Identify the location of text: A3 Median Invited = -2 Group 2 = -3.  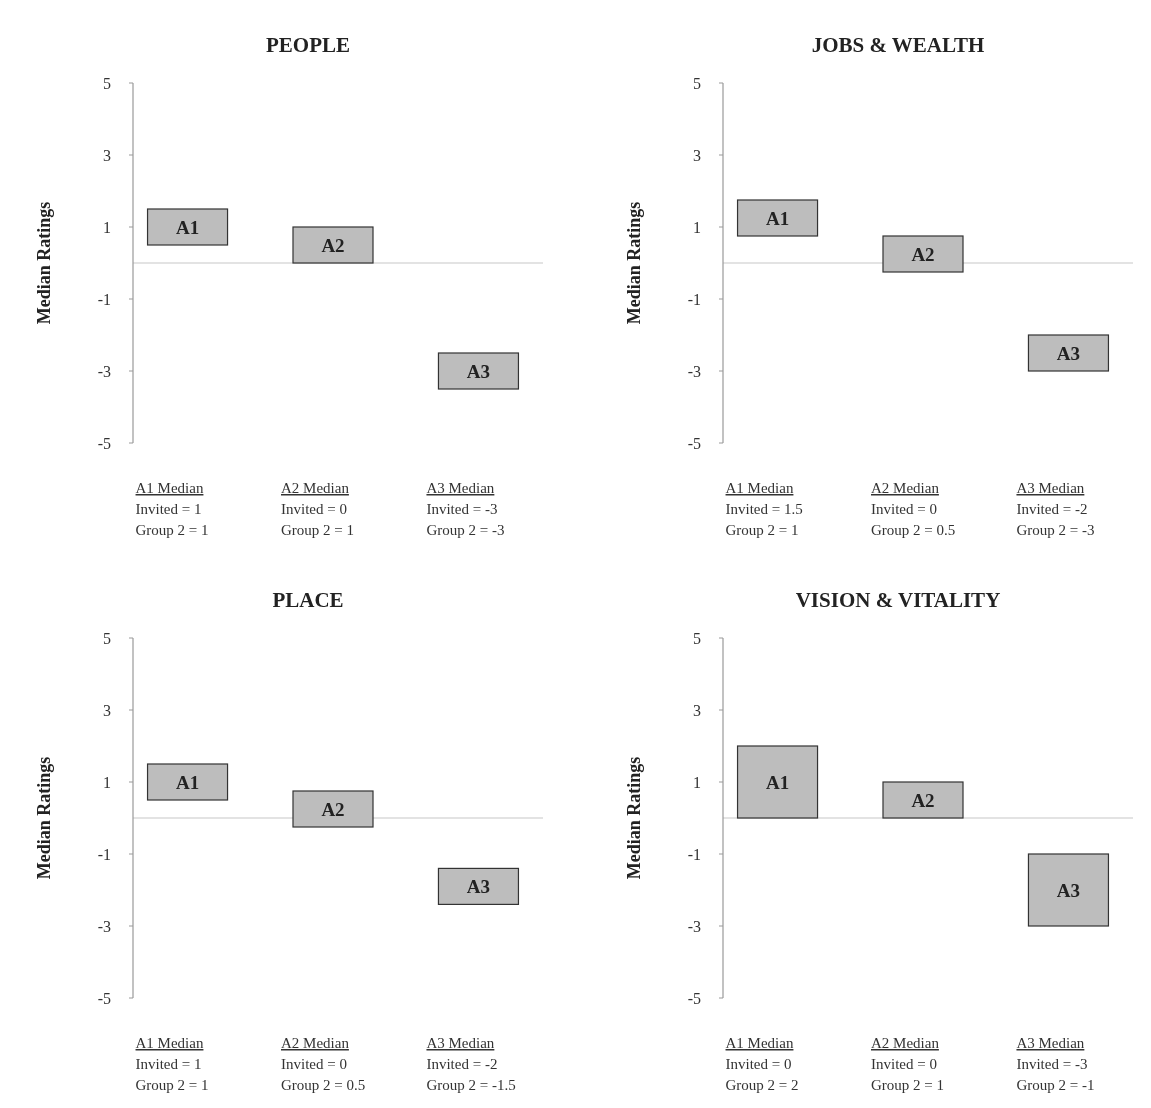
(1055, 509).